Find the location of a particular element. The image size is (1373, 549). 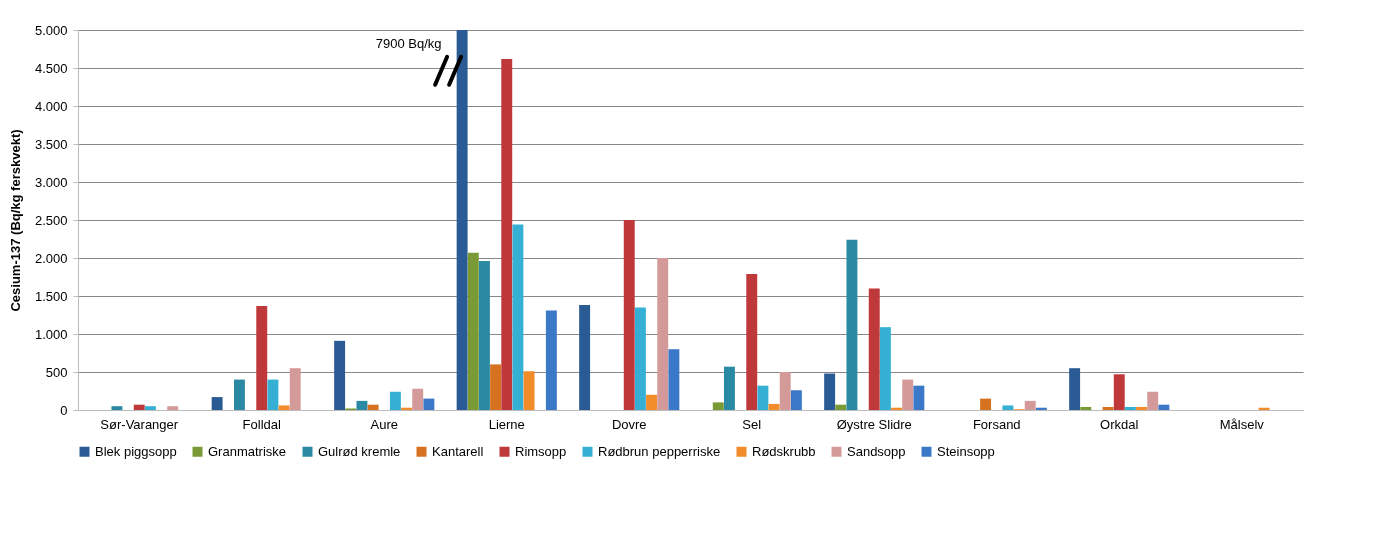

y-tick-label: 4.500 is located at coordinates (51, 68).